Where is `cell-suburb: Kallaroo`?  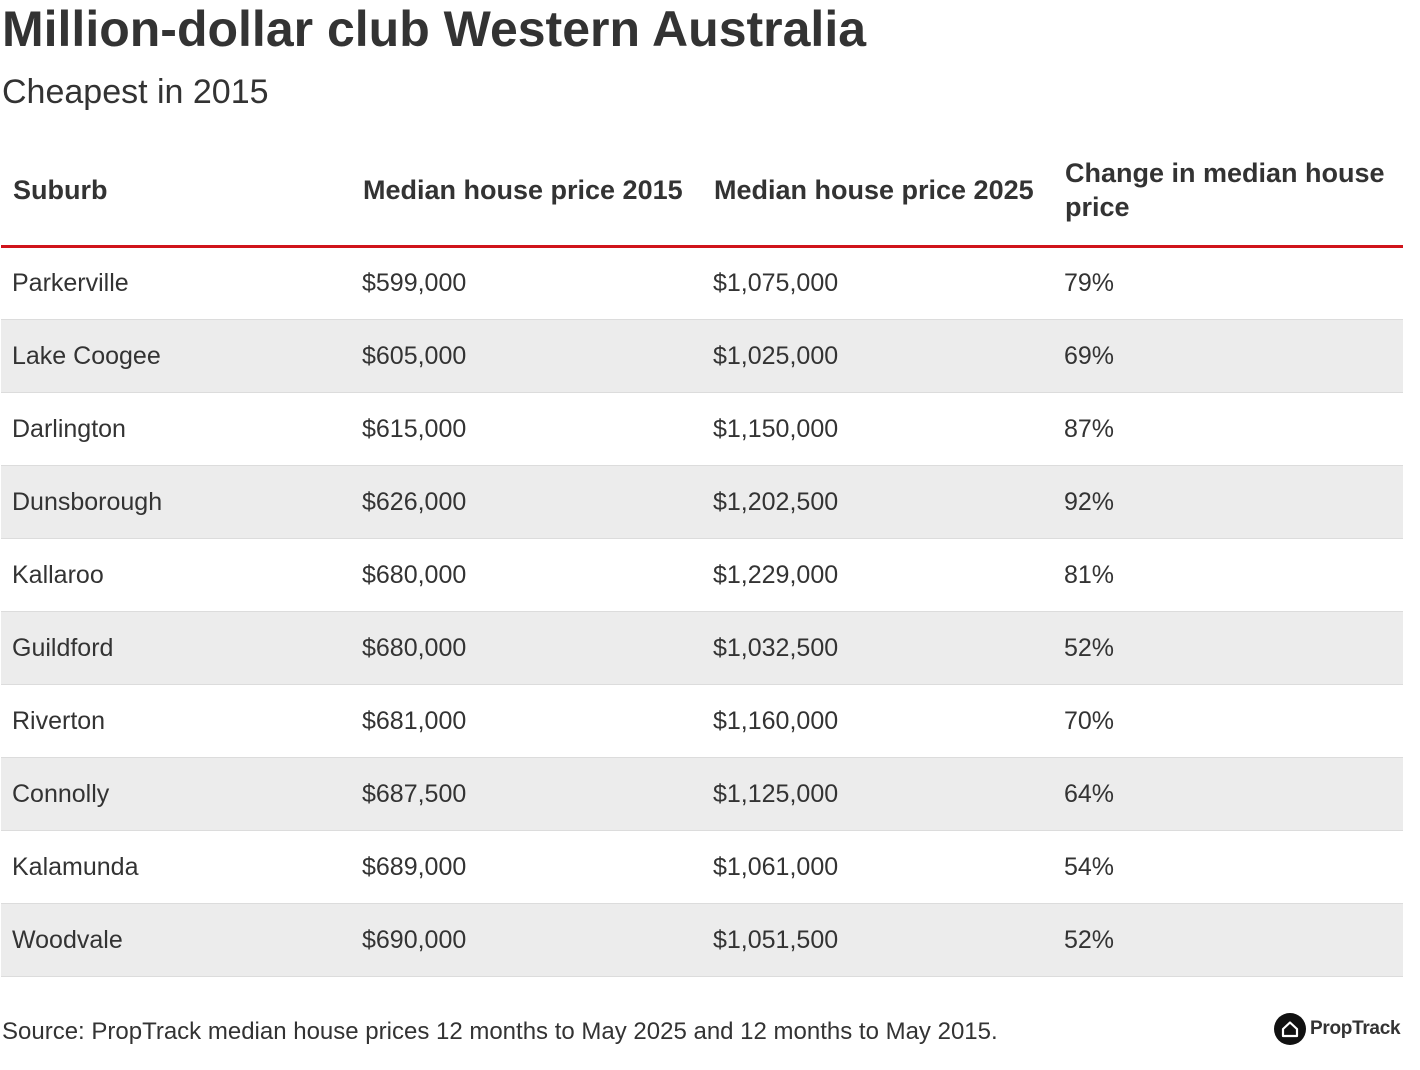 cell-suburb: Kallaroo is located at coordinates (176, 575).